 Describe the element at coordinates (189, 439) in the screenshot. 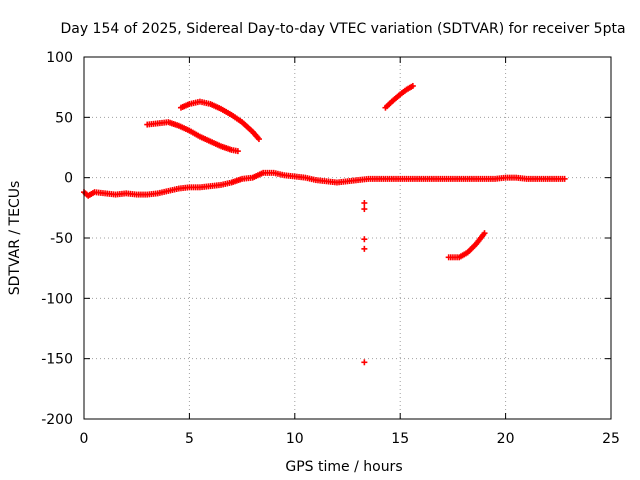

I see `x-tick-label: 5` at that location.